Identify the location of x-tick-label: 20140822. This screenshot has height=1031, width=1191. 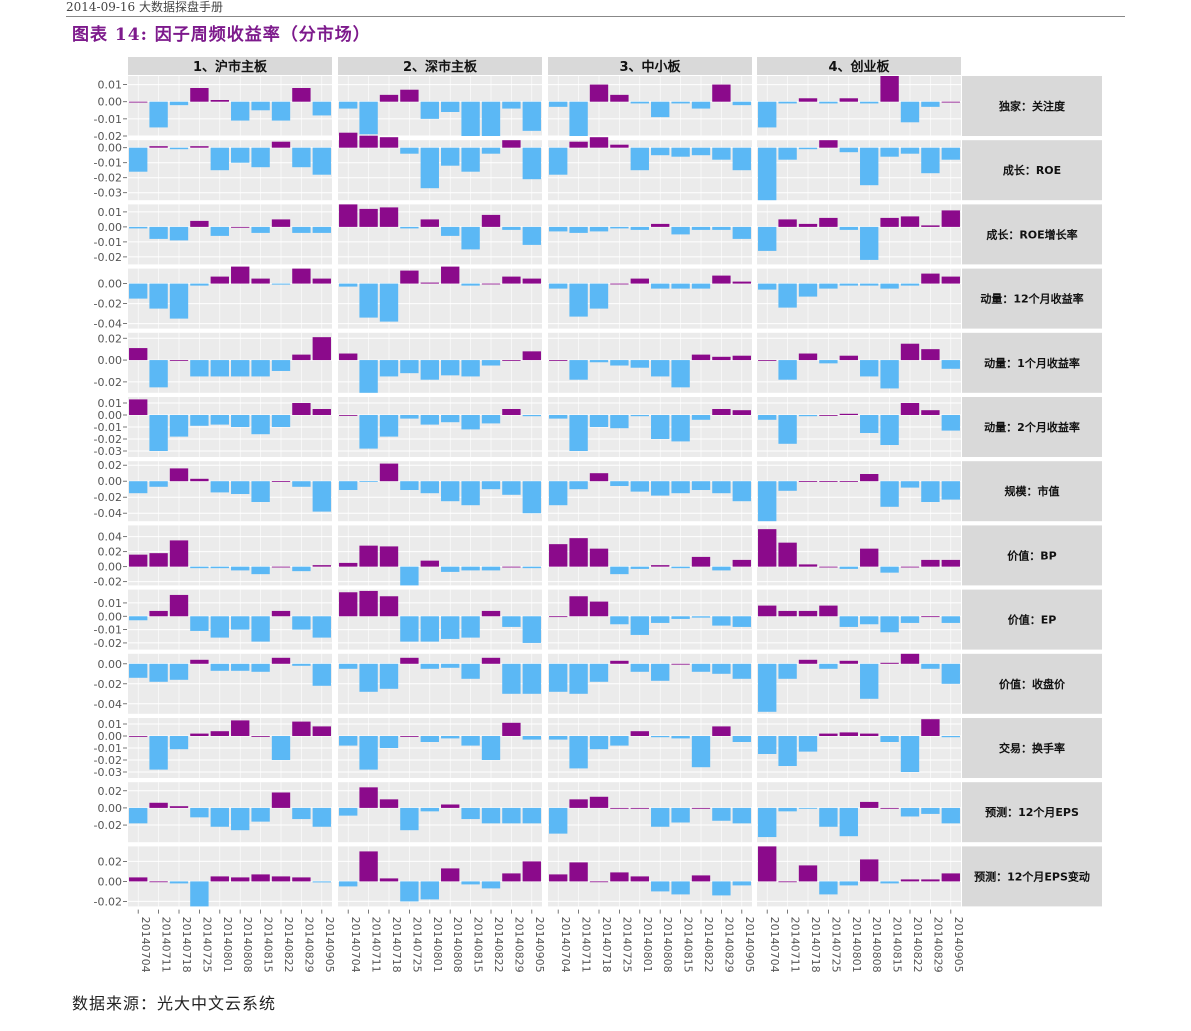
(498, 945).